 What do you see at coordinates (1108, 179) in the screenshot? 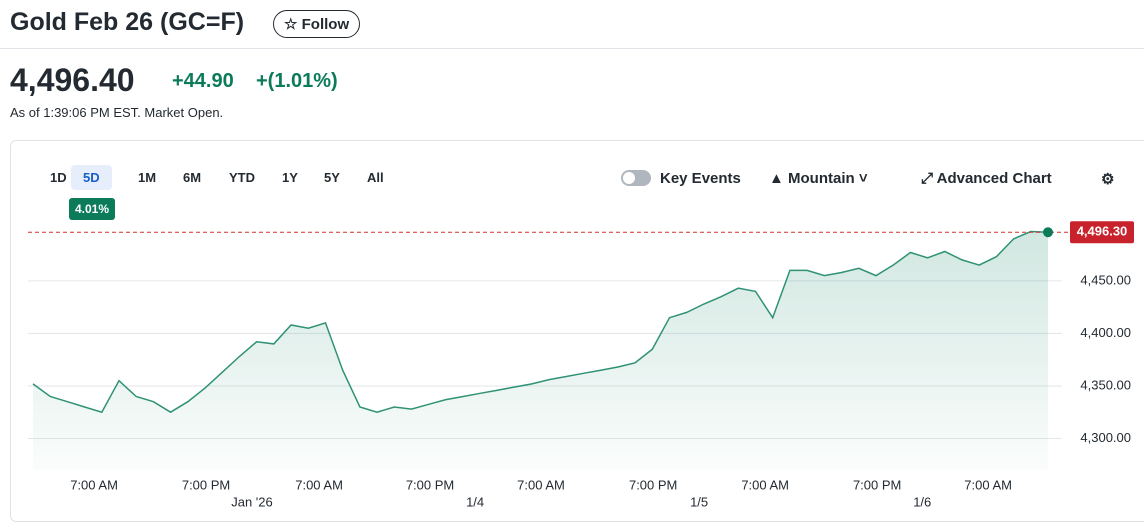
I see `settings: ⚙` at bounding box center [1108, 179].